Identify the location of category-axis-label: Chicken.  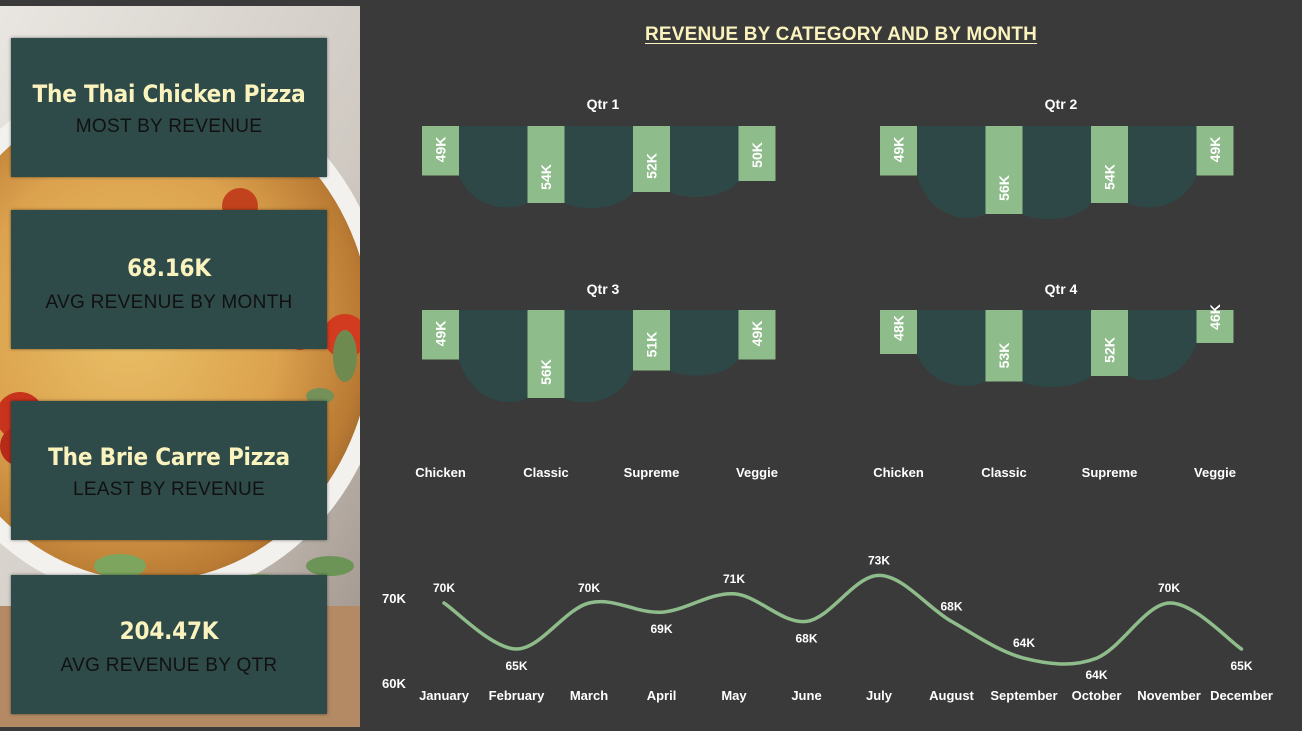
(440, 472).